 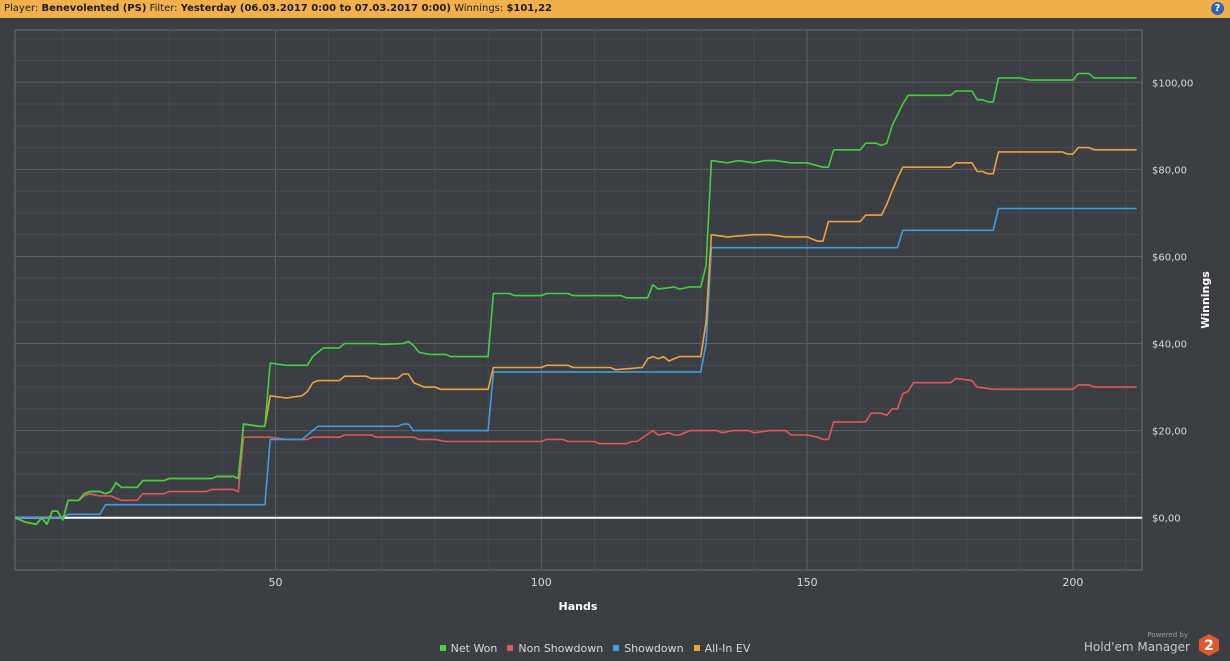 What do you see at coordinates (578, 606) in the screenshot?
I see `x-axis-label: Hands` at bounding box center [578, 606].